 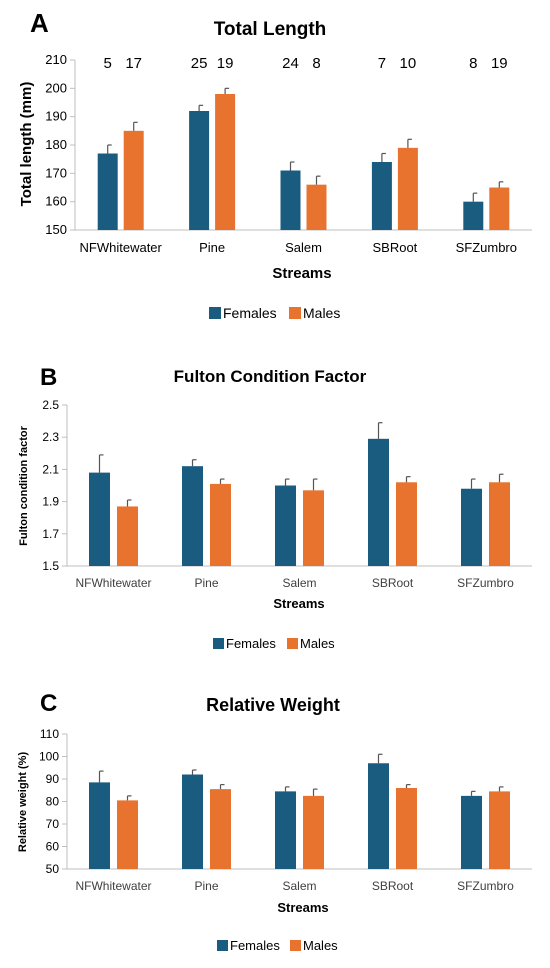 What do you see at coordinates (56, 59) in the screenshot?
I see `y-tick-label: 210` at bounding box center [56, 59].